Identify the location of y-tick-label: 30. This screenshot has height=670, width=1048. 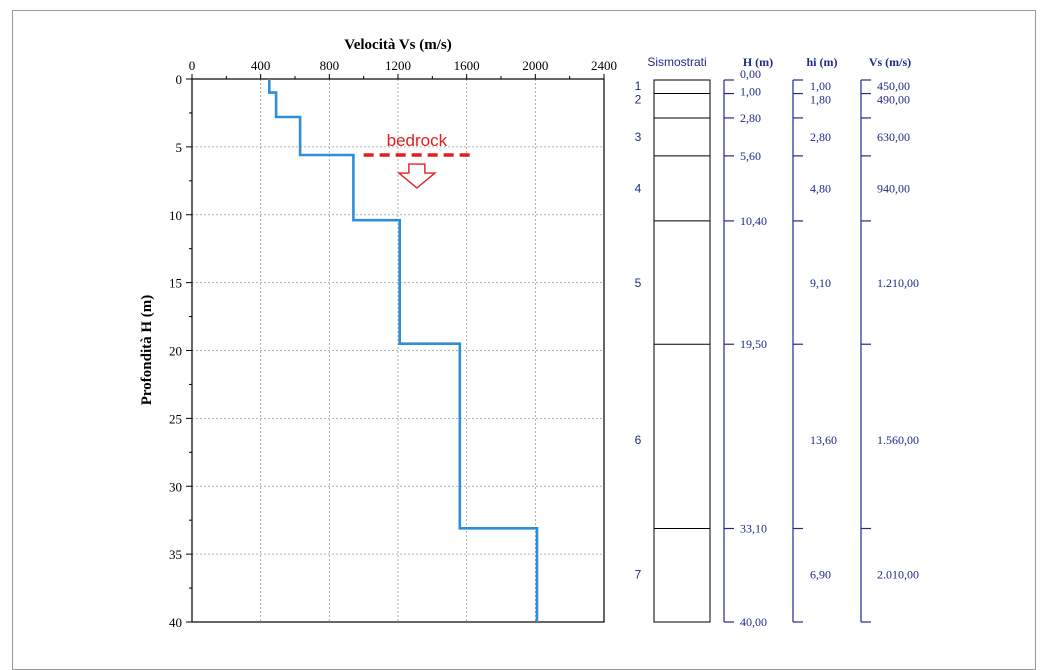
(175, 486).